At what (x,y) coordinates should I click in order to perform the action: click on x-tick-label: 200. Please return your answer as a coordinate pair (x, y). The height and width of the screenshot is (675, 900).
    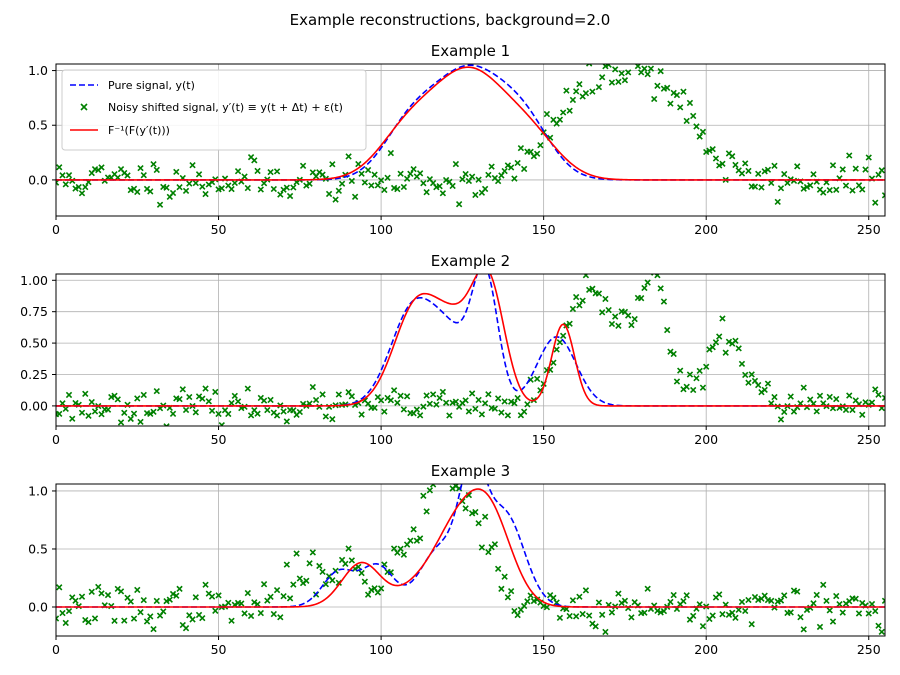
    Looking at the image, I should click on (706, 229).